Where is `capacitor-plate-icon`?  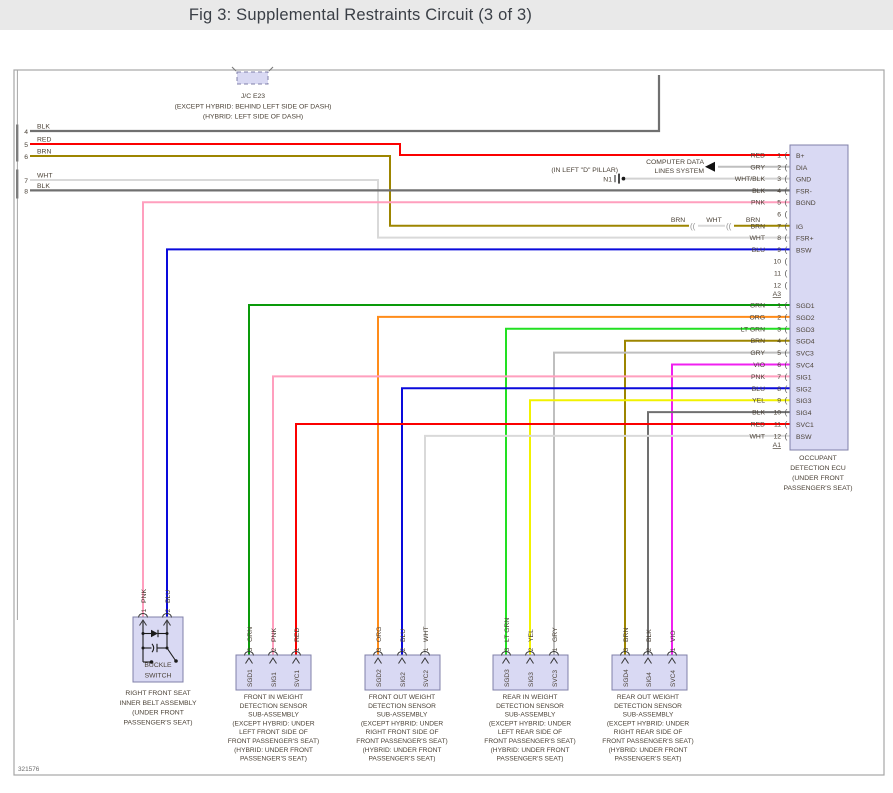
capacitor-plate-icon is located at coordinates (153, 648).